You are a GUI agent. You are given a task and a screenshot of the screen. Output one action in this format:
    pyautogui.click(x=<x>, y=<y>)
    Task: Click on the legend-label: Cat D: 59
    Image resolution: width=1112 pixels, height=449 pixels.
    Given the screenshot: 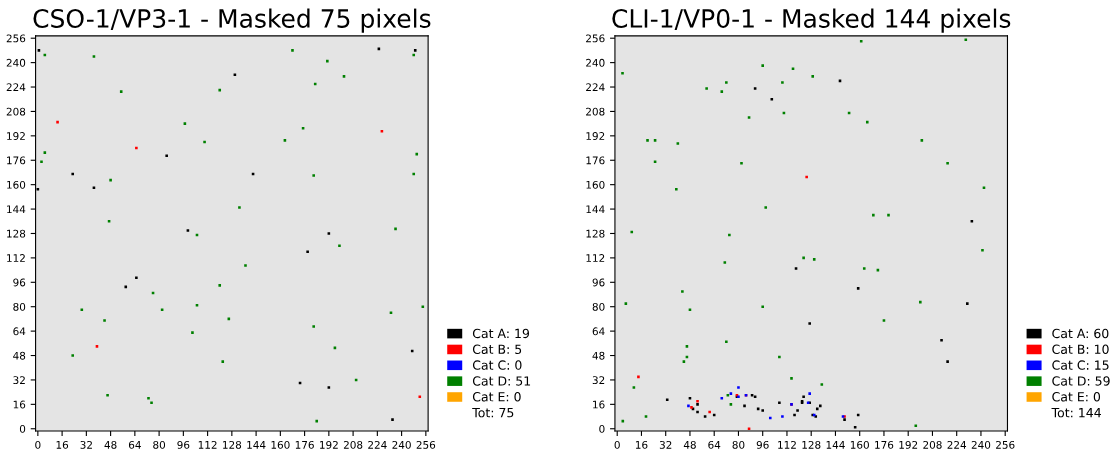 What is the action you would take?
    pyautogui.click(x=1081, y=381)
    